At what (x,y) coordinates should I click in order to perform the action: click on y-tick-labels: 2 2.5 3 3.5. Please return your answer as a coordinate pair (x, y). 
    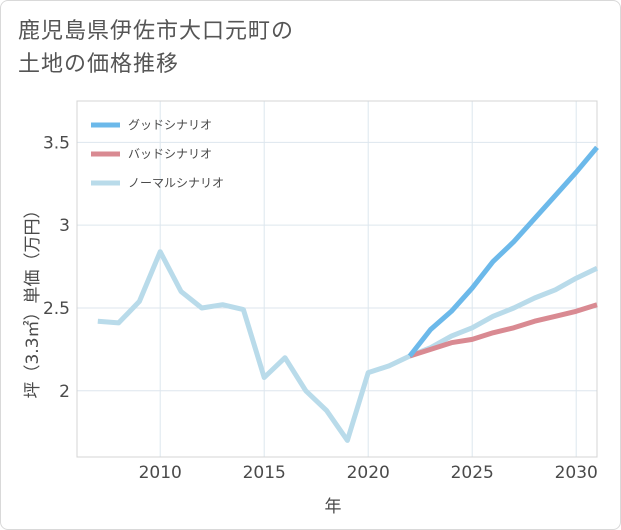
    Looking at the image, I should click on (56, 267).